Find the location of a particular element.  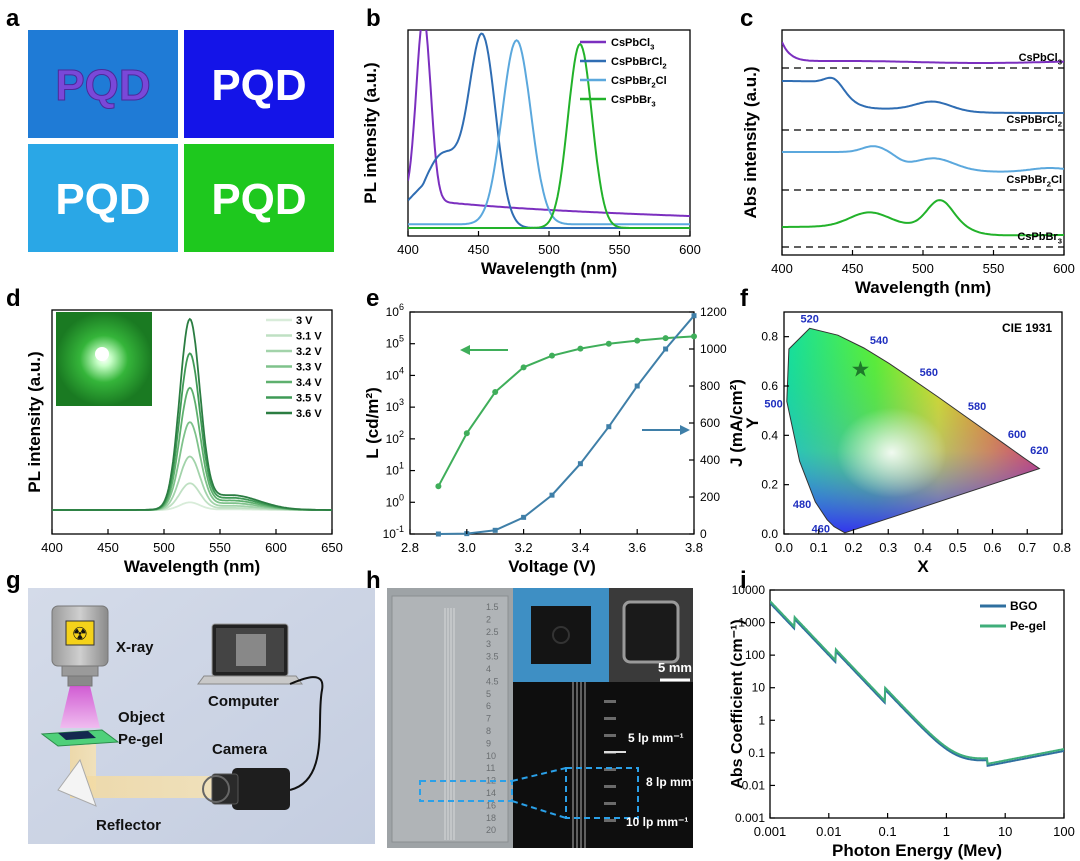

panel-label-a: a is located at coordinates (13, 18).